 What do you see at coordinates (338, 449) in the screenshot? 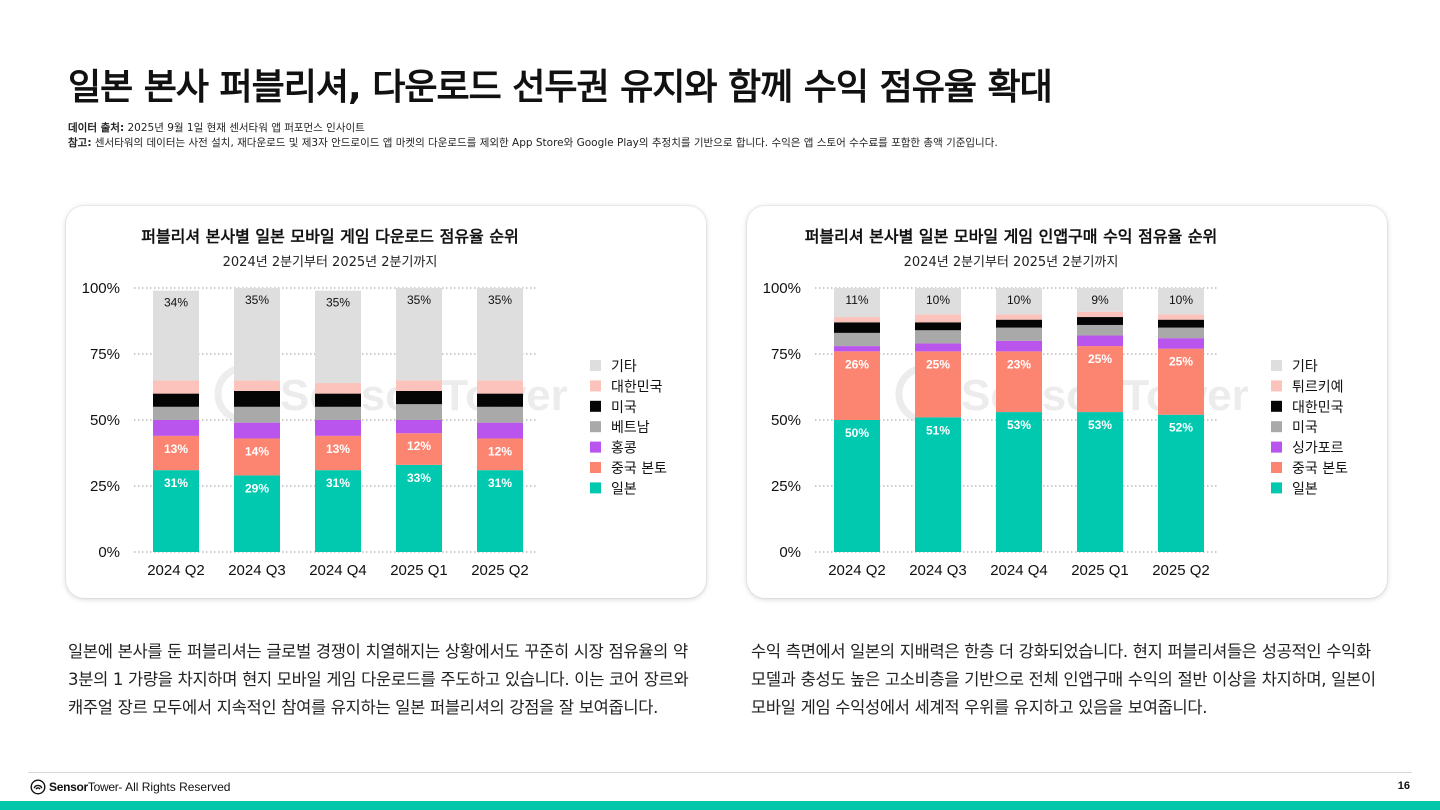
I see `data-label: 13%` at bounding box center [338, 449].